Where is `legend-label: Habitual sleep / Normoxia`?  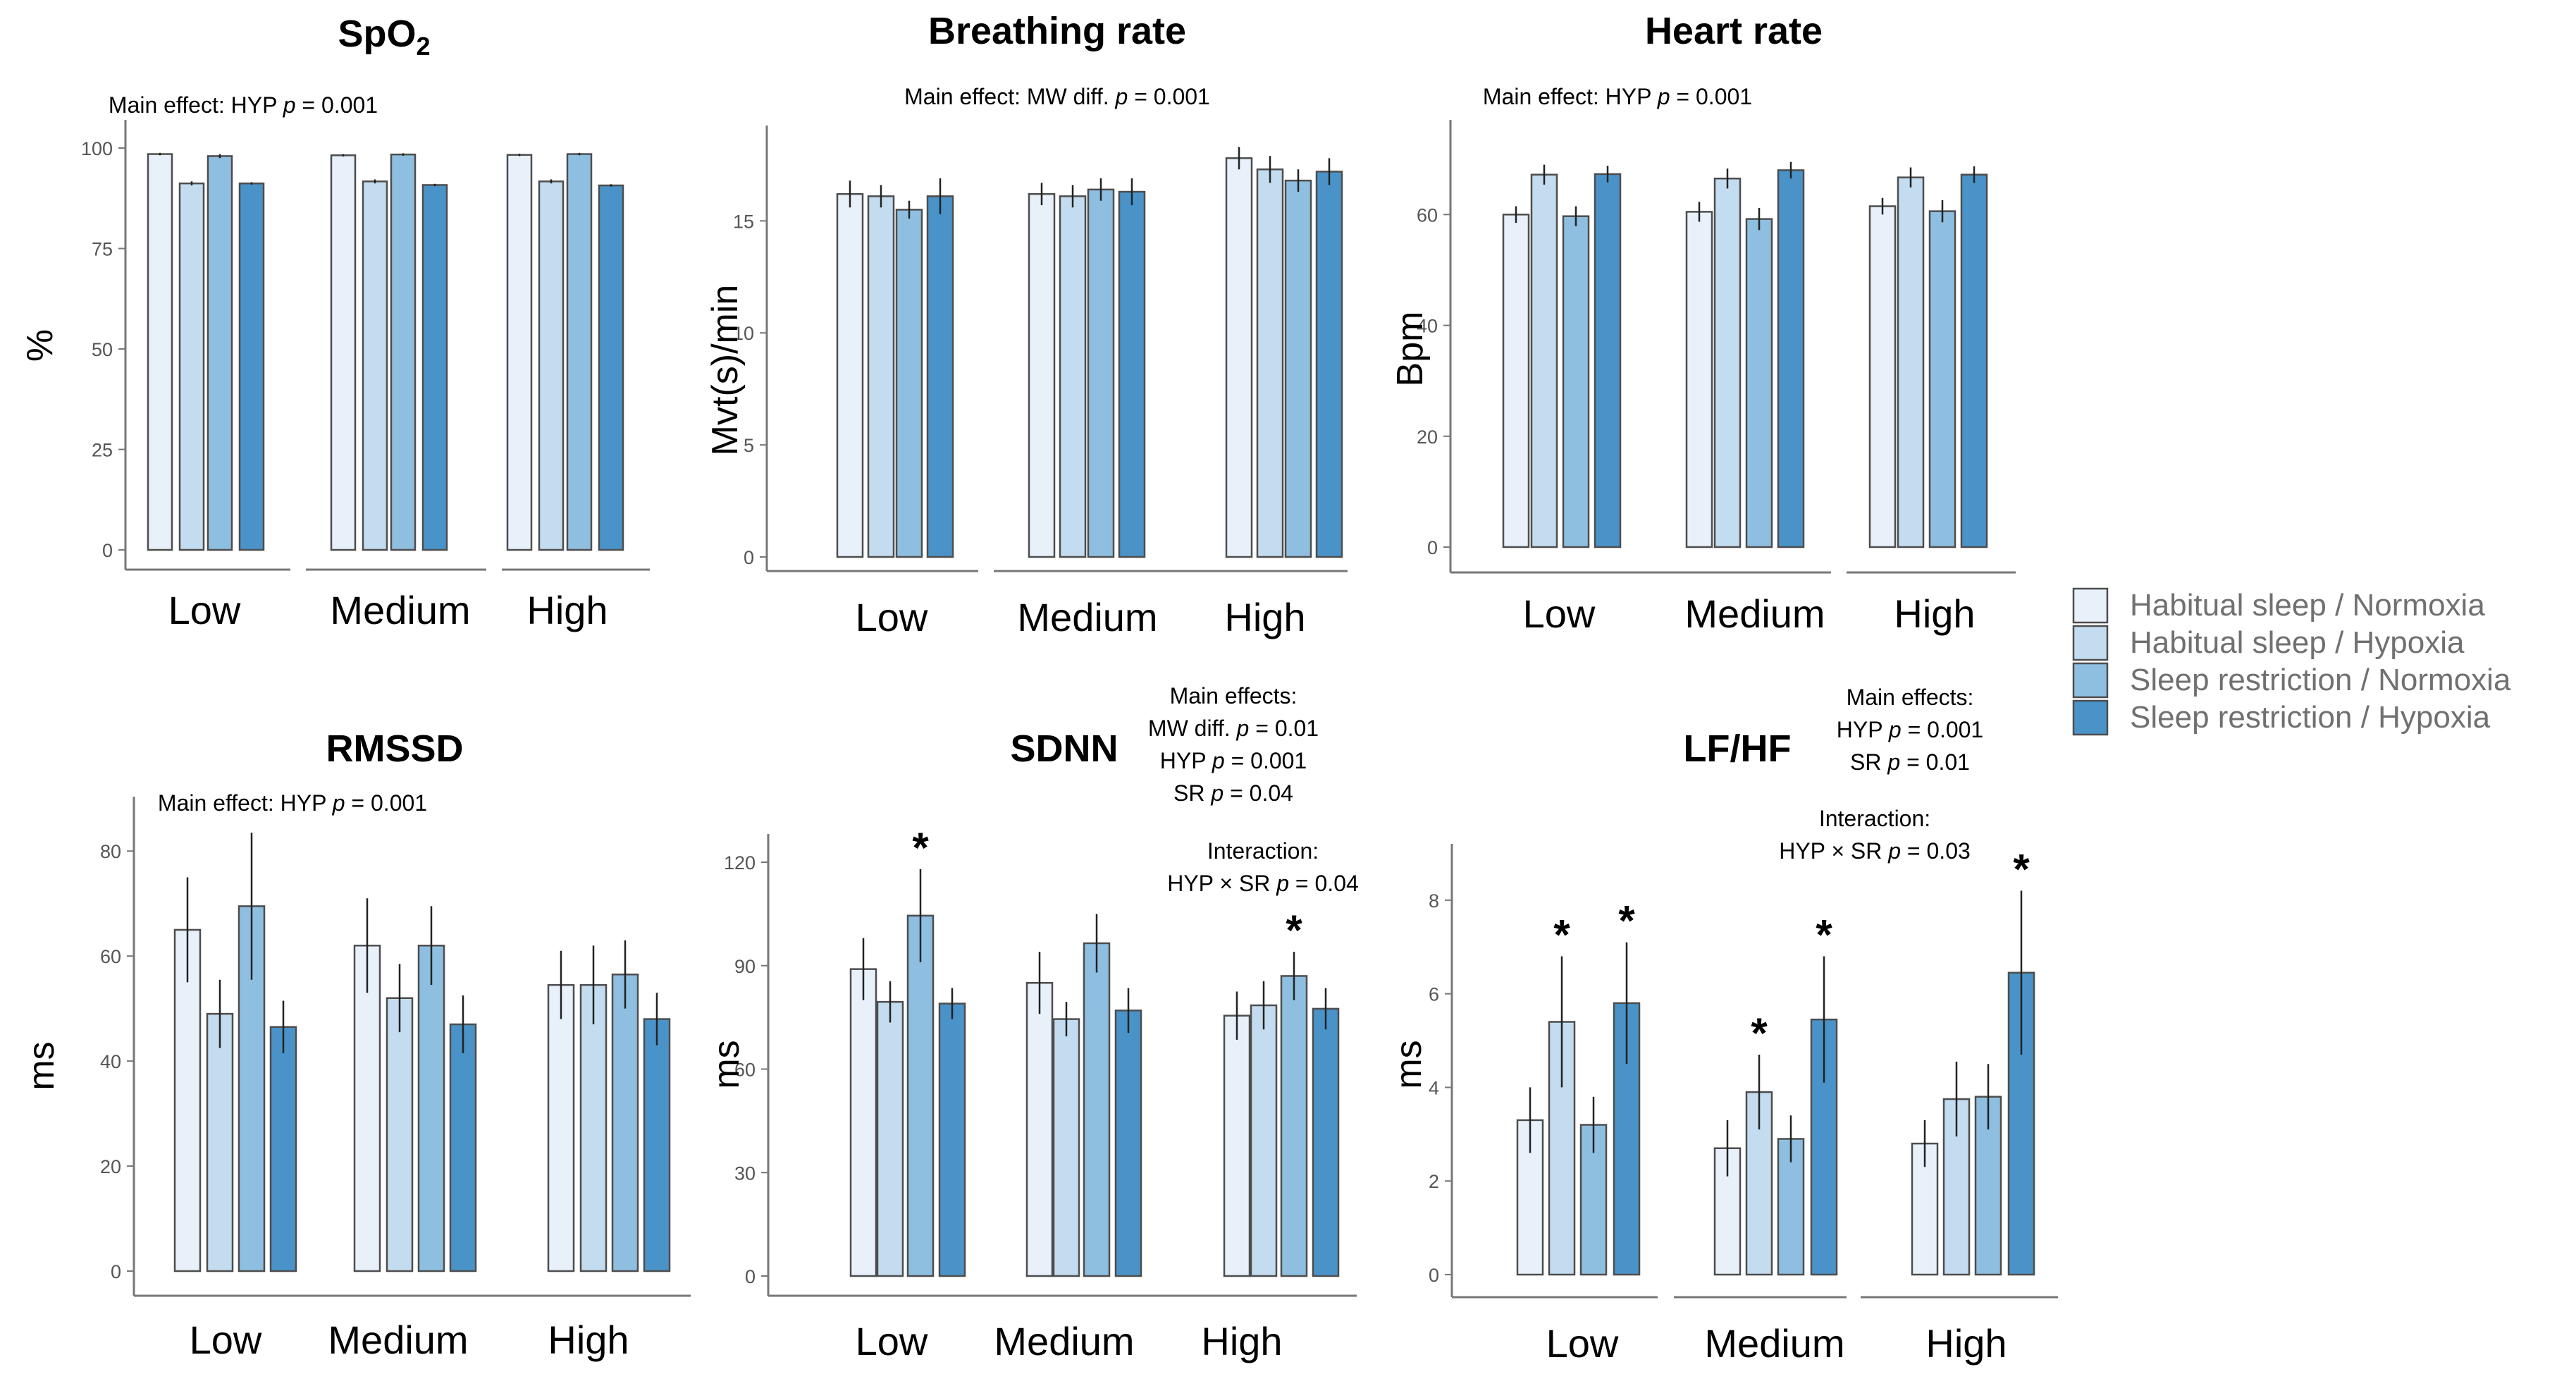
legend-label: Habitual sleep / Normoxia is located at coordinates (2307, 605).